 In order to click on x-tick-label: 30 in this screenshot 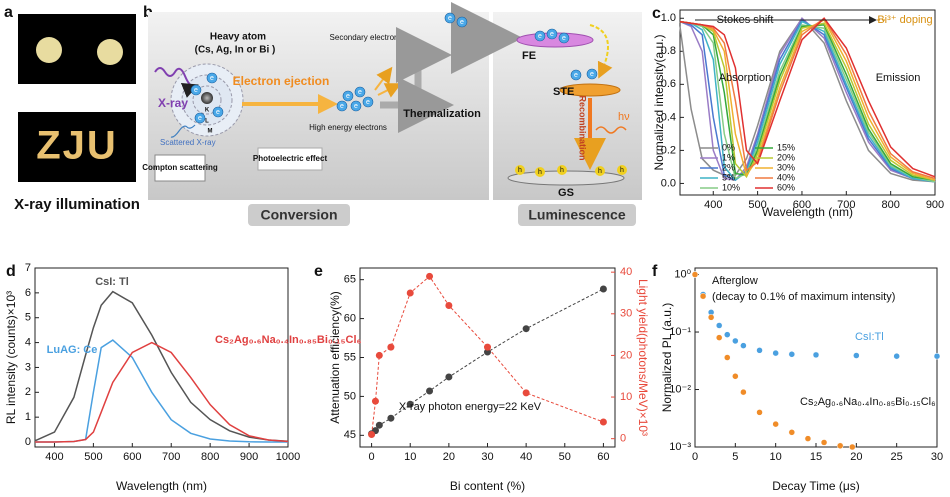, I will do `click(487, 457)`.